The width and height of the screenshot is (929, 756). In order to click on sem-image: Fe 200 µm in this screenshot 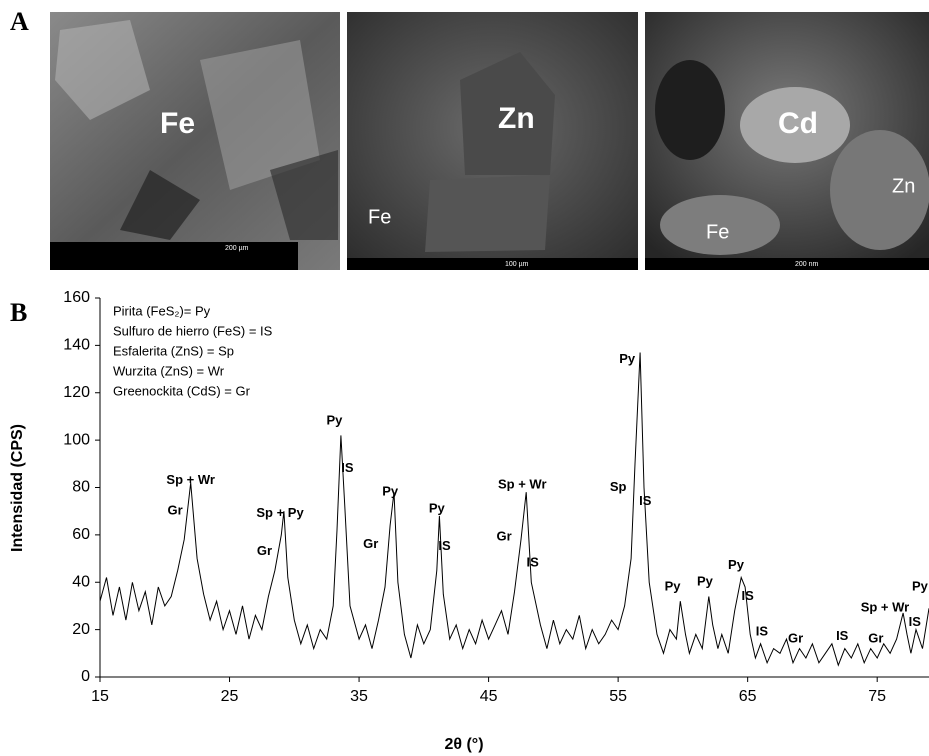, I will do `click(195, 141)`.